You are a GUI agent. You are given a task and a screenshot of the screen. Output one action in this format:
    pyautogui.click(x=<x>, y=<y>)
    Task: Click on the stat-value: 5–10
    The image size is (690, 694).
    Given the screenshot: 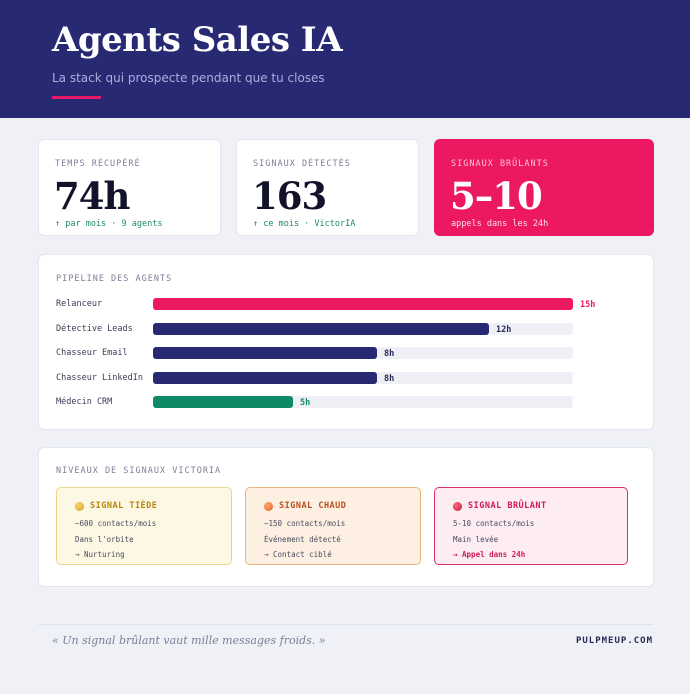 What is the action you would take?
    pyautogui.click(x=496, y=196)
    